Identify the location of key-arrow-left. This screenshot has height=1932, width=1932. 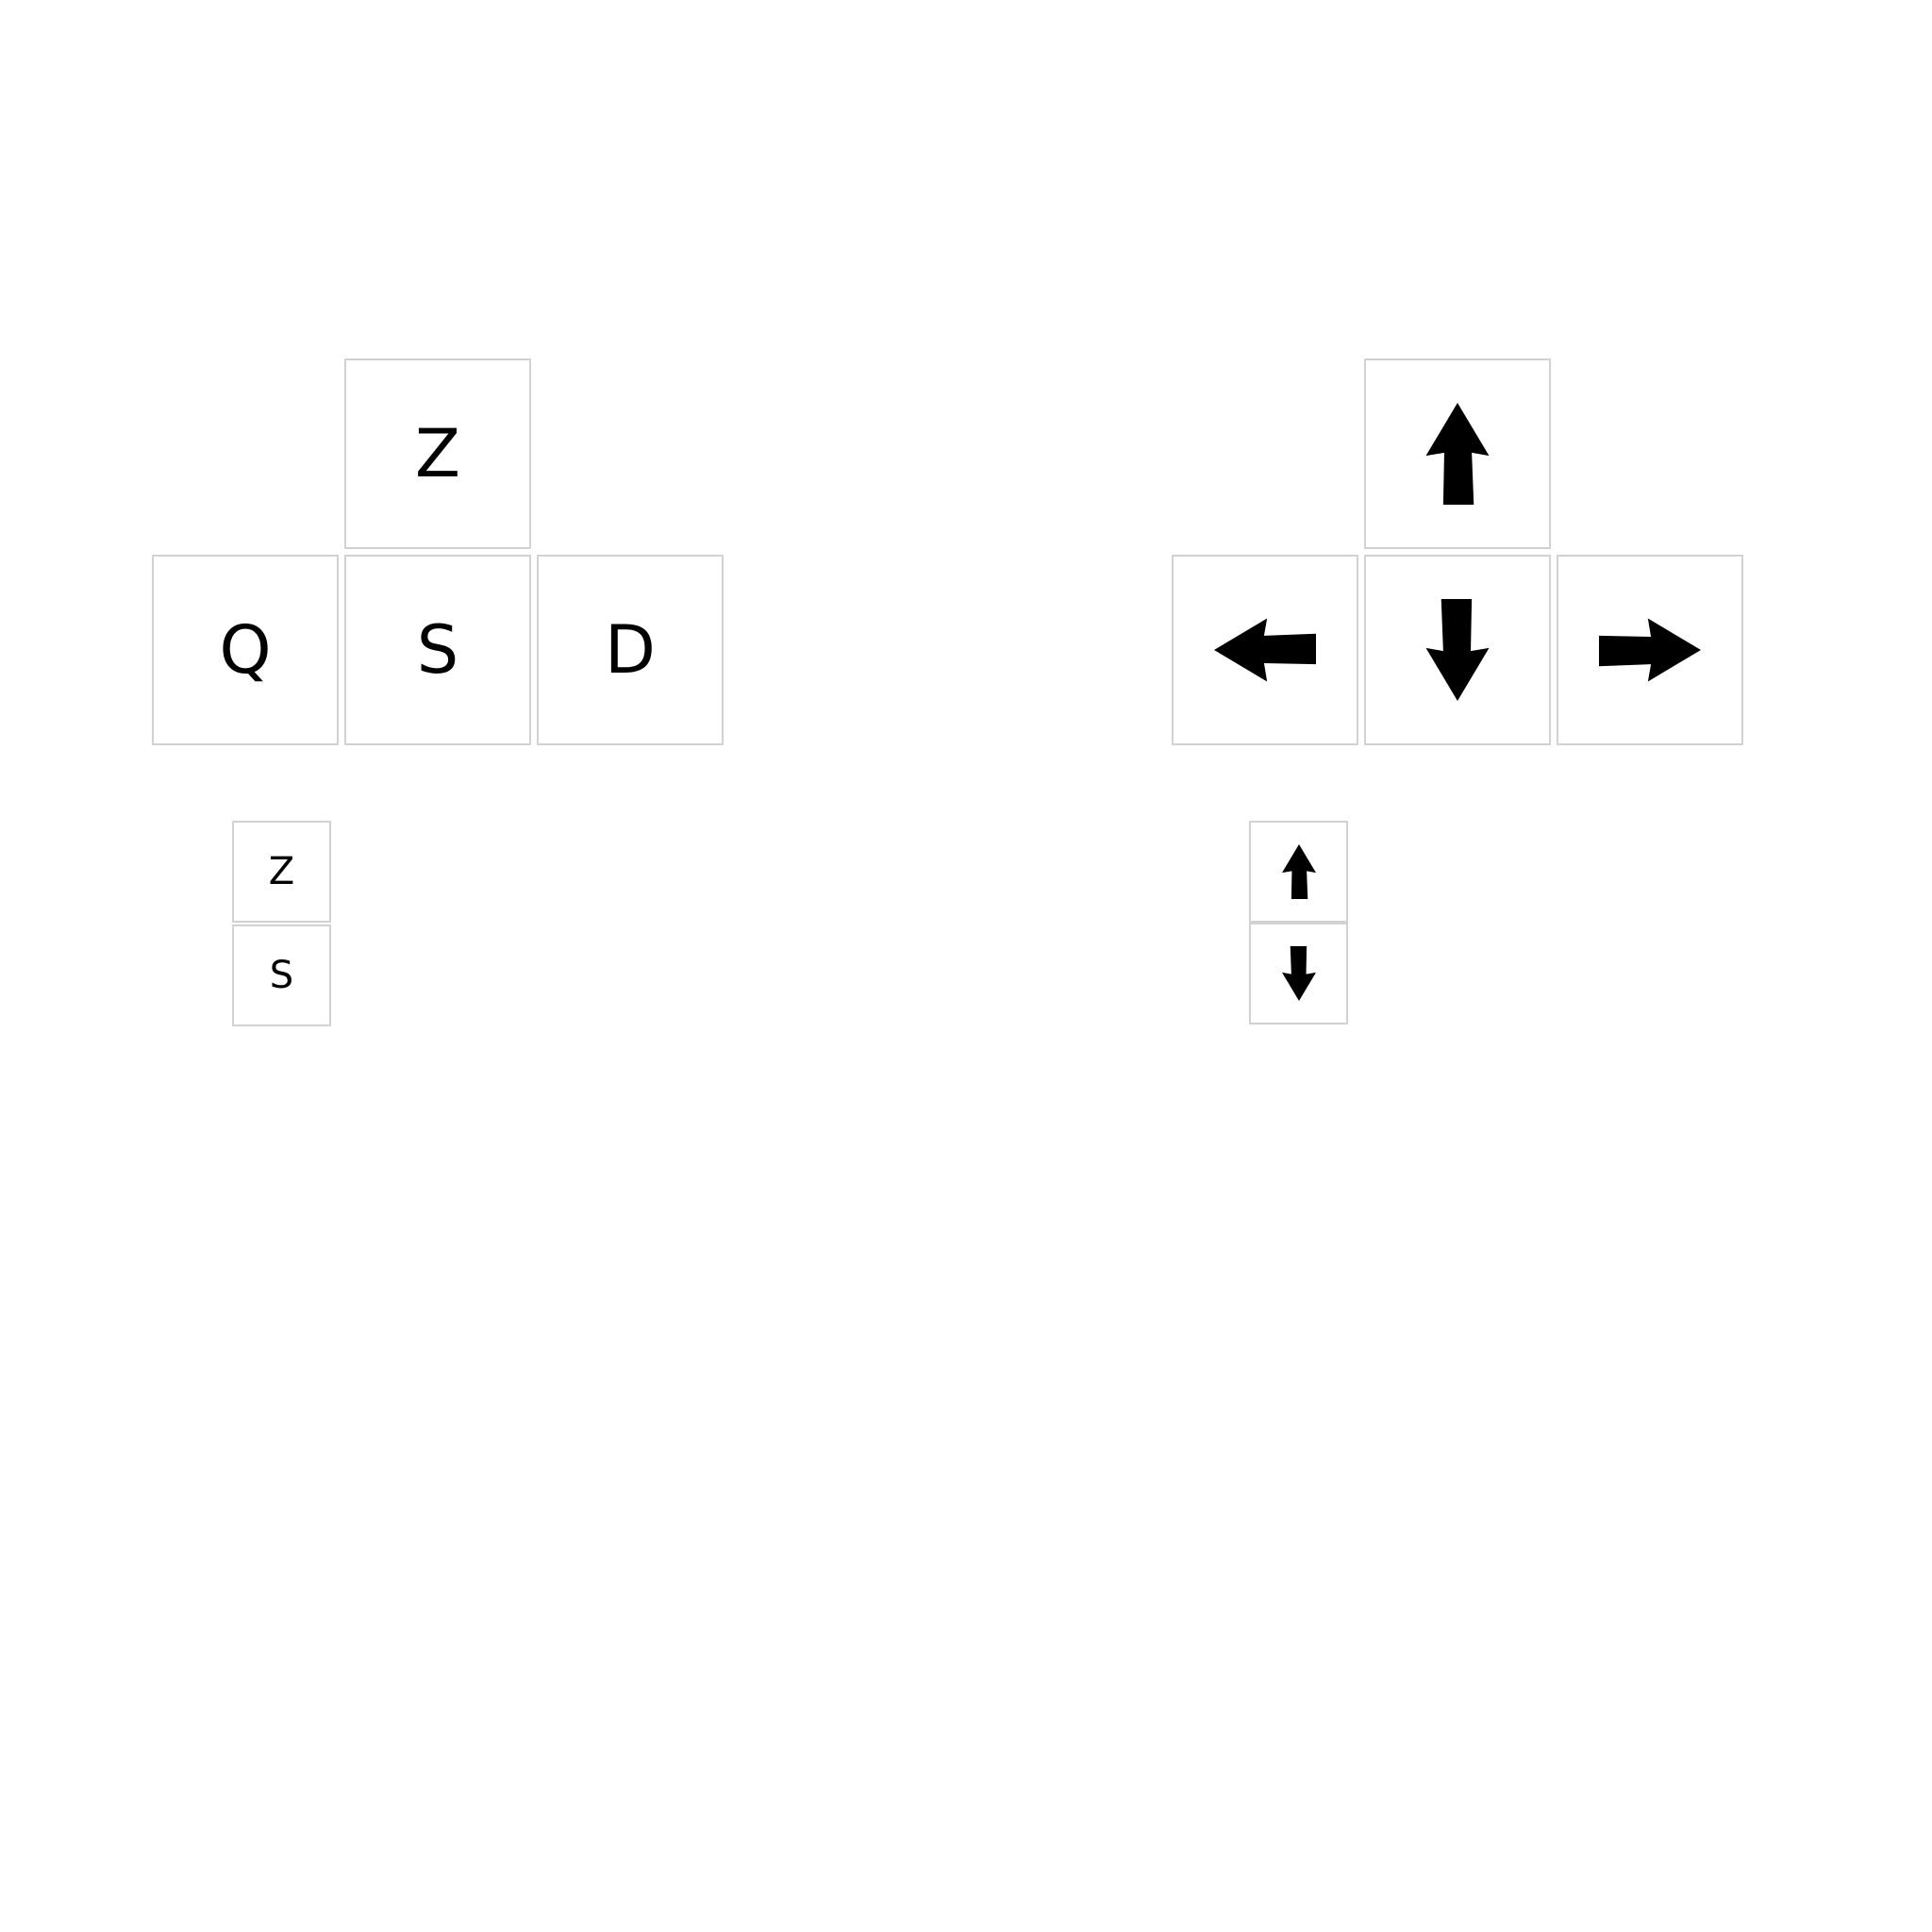
(1265, 650).